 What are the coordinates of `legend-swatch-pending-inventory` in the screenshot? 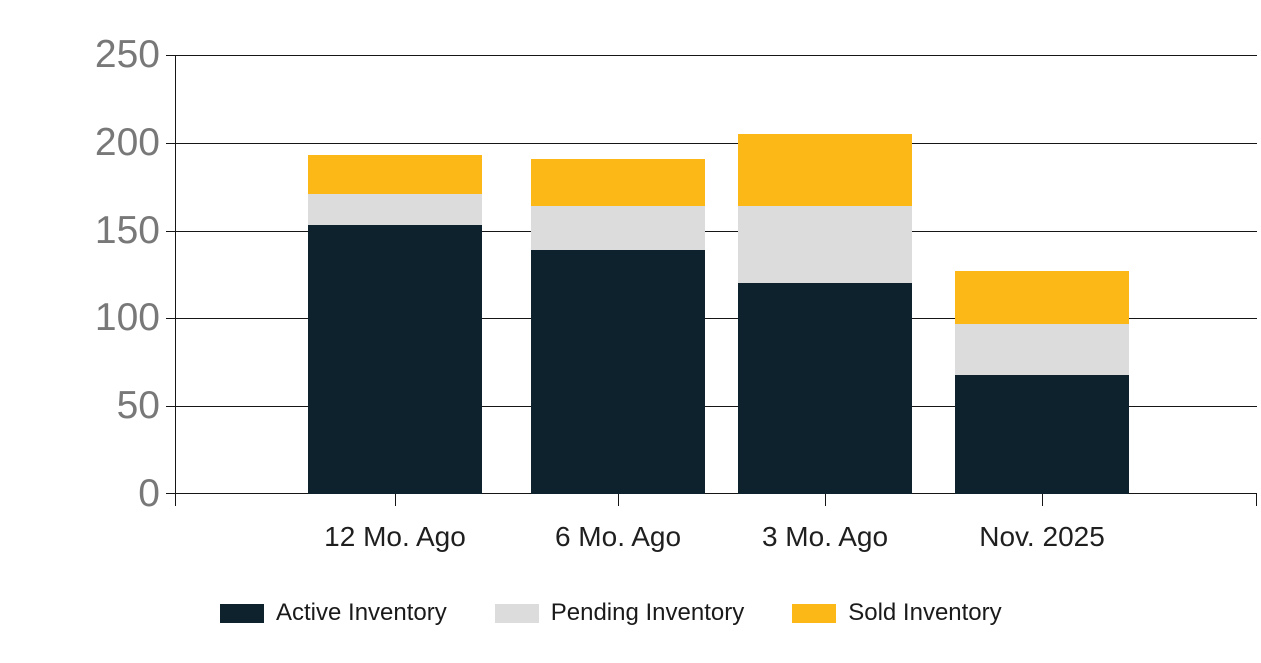 It's located at (516, 613).